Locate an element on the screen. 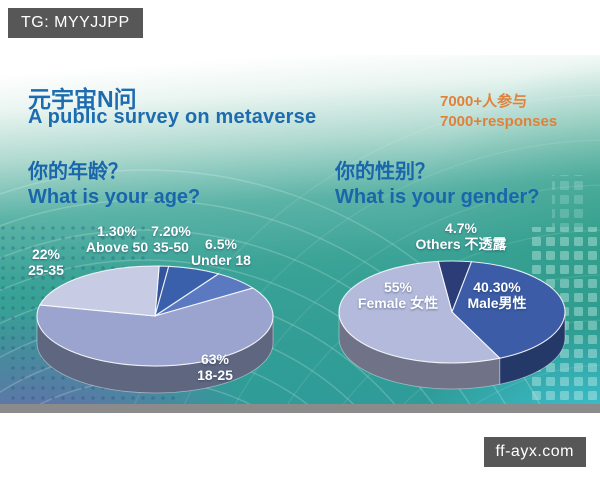  pie-label-Above 50: 1.30% Above 50 is located at coordinates (117, 239).